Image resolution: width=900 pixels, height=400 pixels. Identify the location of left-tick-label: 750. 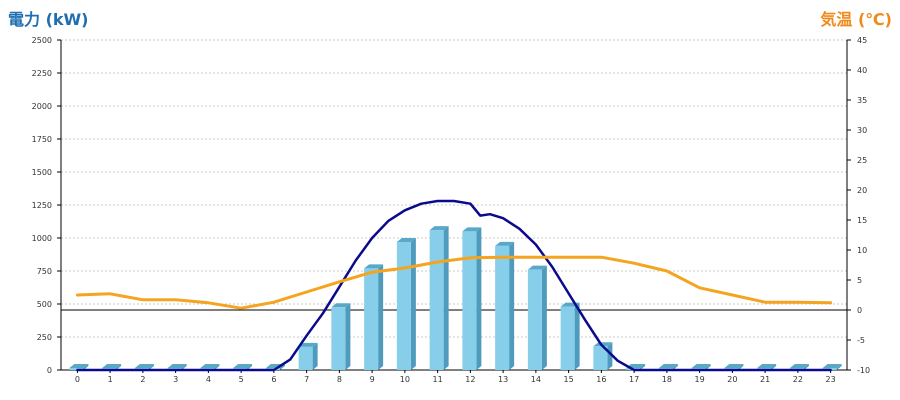
(44, 271).